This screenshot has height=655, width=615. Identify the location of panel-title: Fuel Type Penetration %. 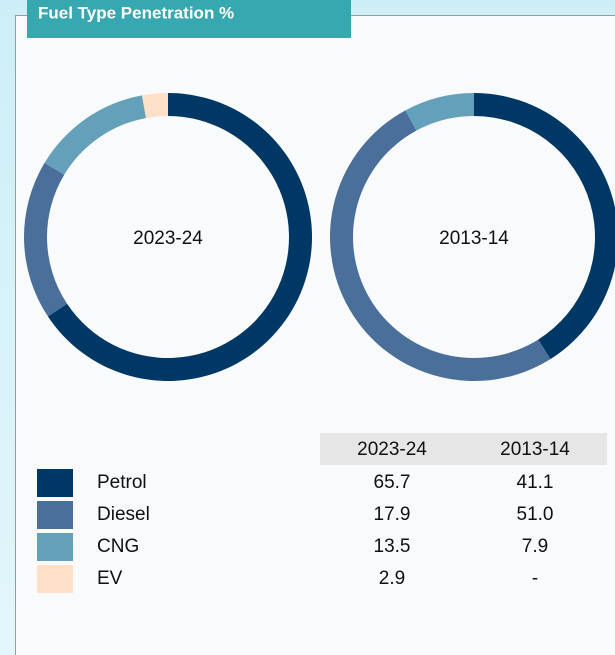
(136, 12).